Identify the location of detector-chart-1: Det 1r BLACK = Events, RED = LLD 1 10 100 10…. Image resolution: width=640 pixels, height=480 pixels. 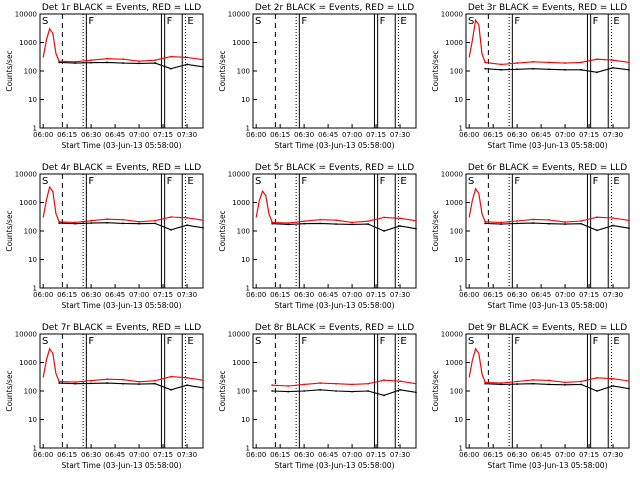
(104, 76).